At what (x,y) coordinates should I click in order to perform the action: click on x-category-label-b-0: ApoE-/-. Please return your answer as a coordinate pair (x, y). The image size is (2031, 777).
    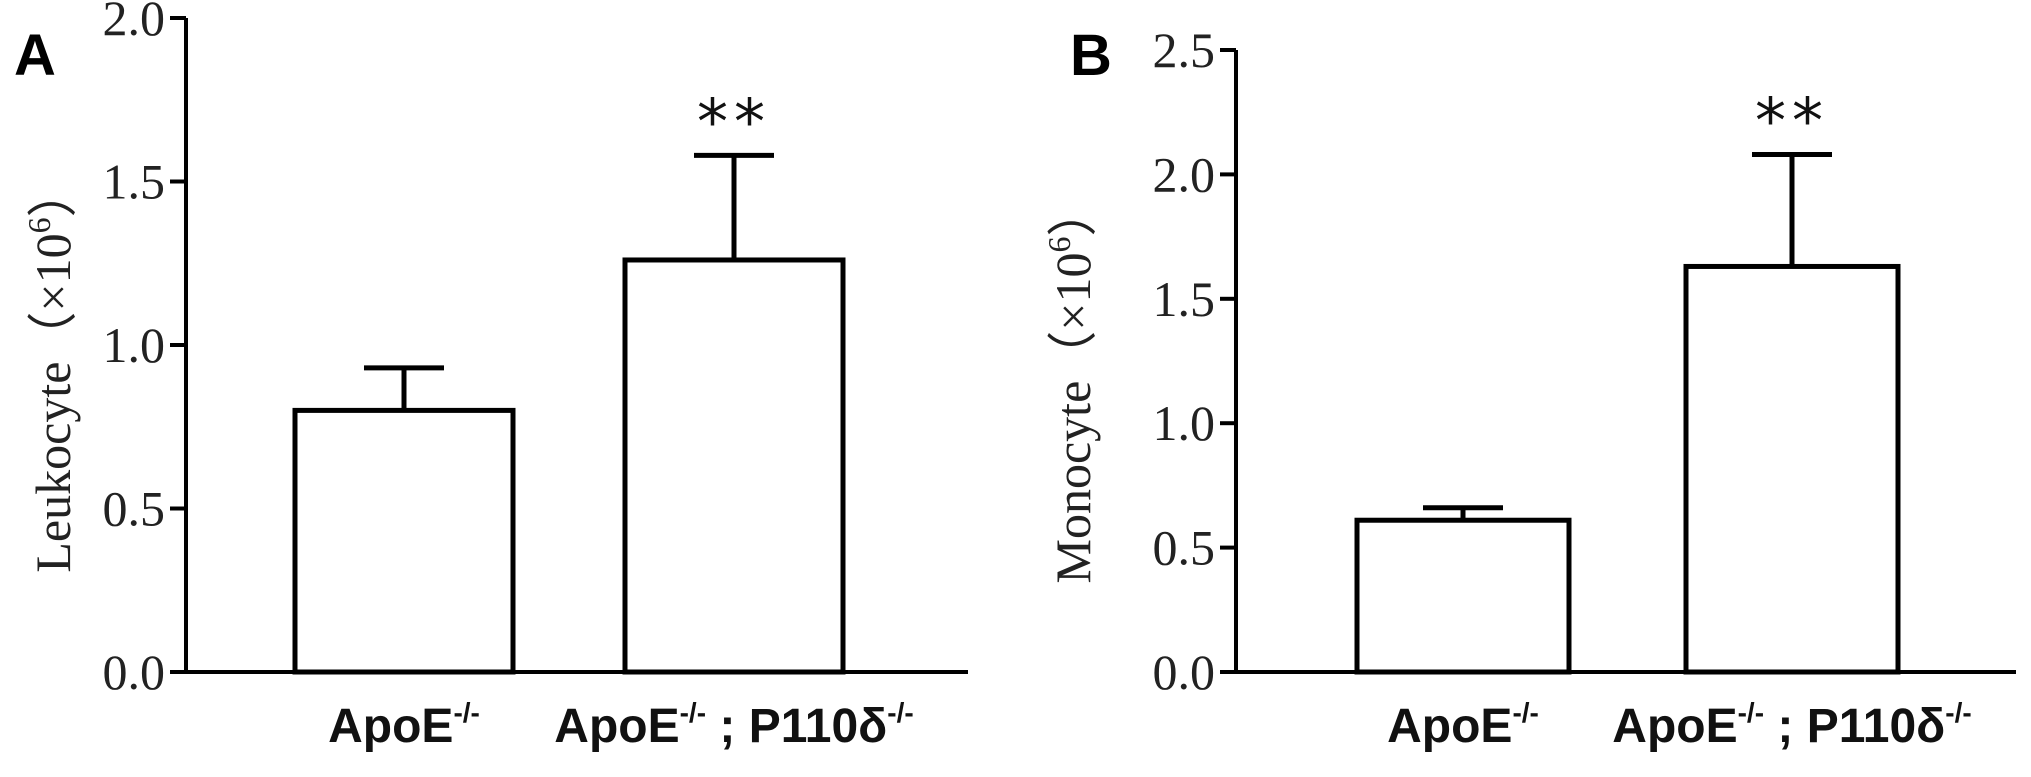
    Looking at the image, I should click on (1463, 725).